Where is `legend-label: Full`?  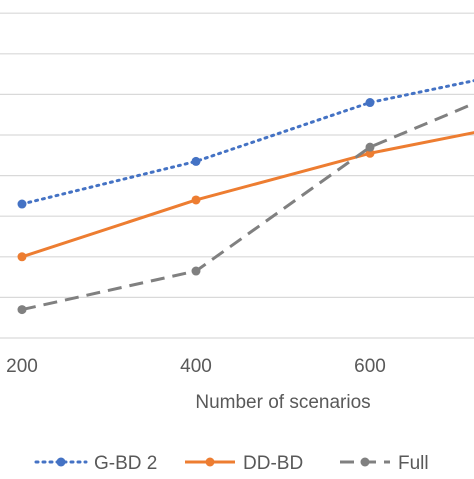 legend-label: Full is located at coordinates (413, 463).